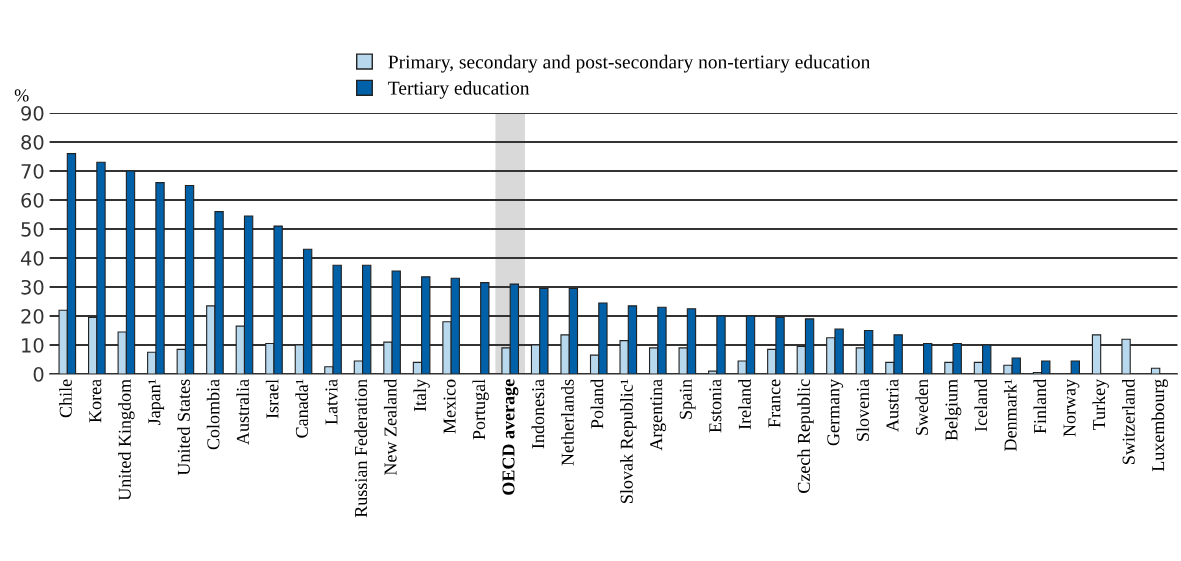 The width and height of the screenshot is (1181, 561). Describe the element at coordinates (774, 403) in the screenshot. I see `x-tick-label: France` at that location.